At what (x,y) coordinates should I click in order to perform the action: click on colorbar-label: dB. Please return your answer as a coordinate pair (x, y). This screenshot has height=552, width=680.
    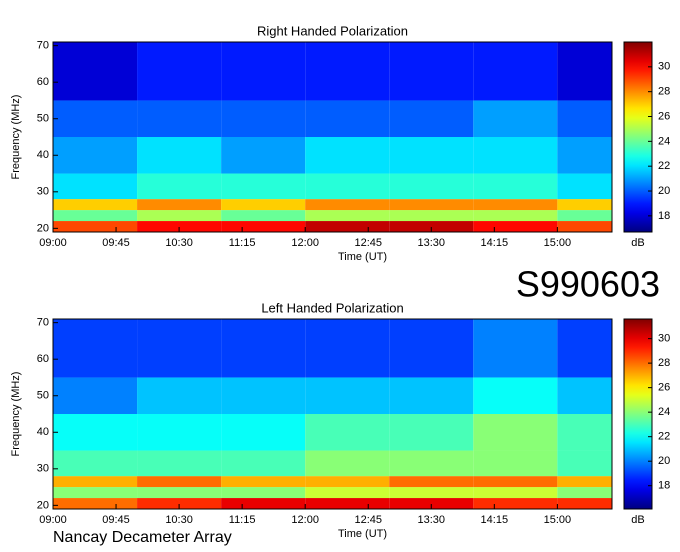
    Looking at the image, I should click on (637, 520).